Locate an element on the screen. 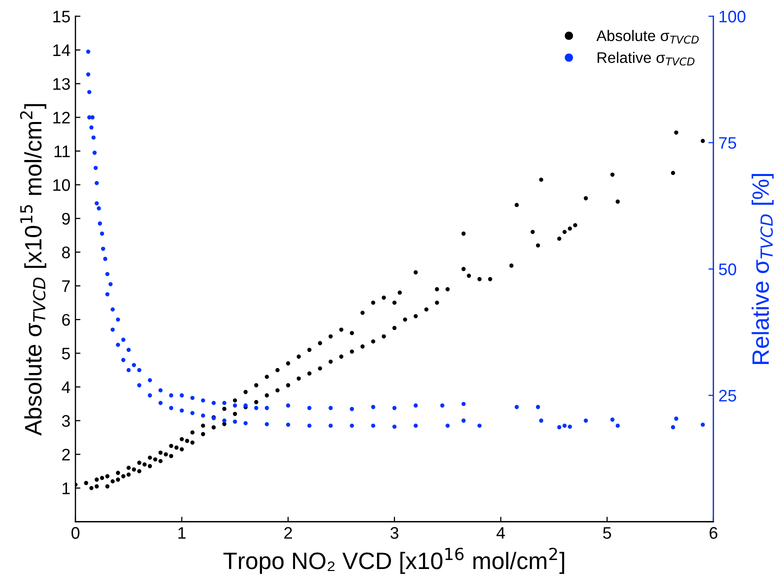 This screenshot has width=778, height=581. y-tick-label: 14 is located at coordinates (61, 50).